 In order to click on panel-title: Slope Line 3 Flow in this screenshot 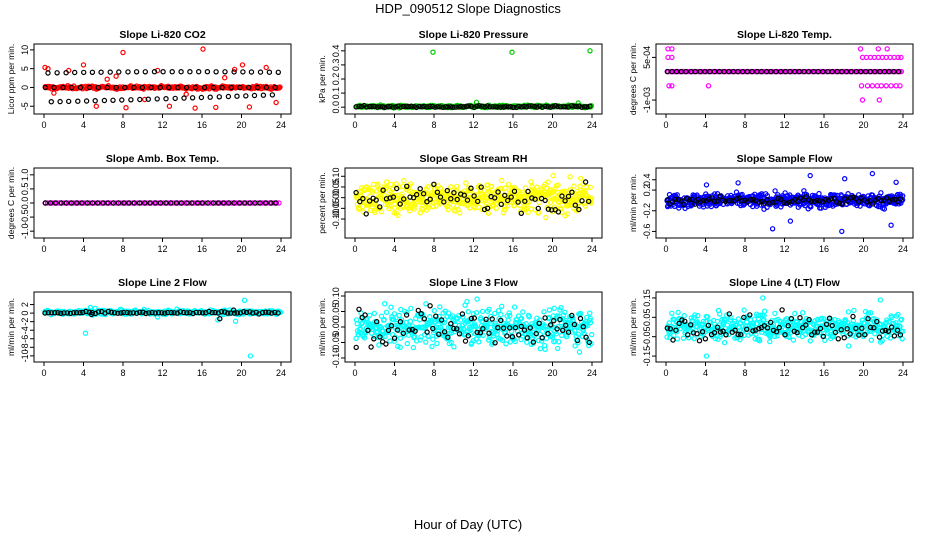, I will do `click(474, 283)`.